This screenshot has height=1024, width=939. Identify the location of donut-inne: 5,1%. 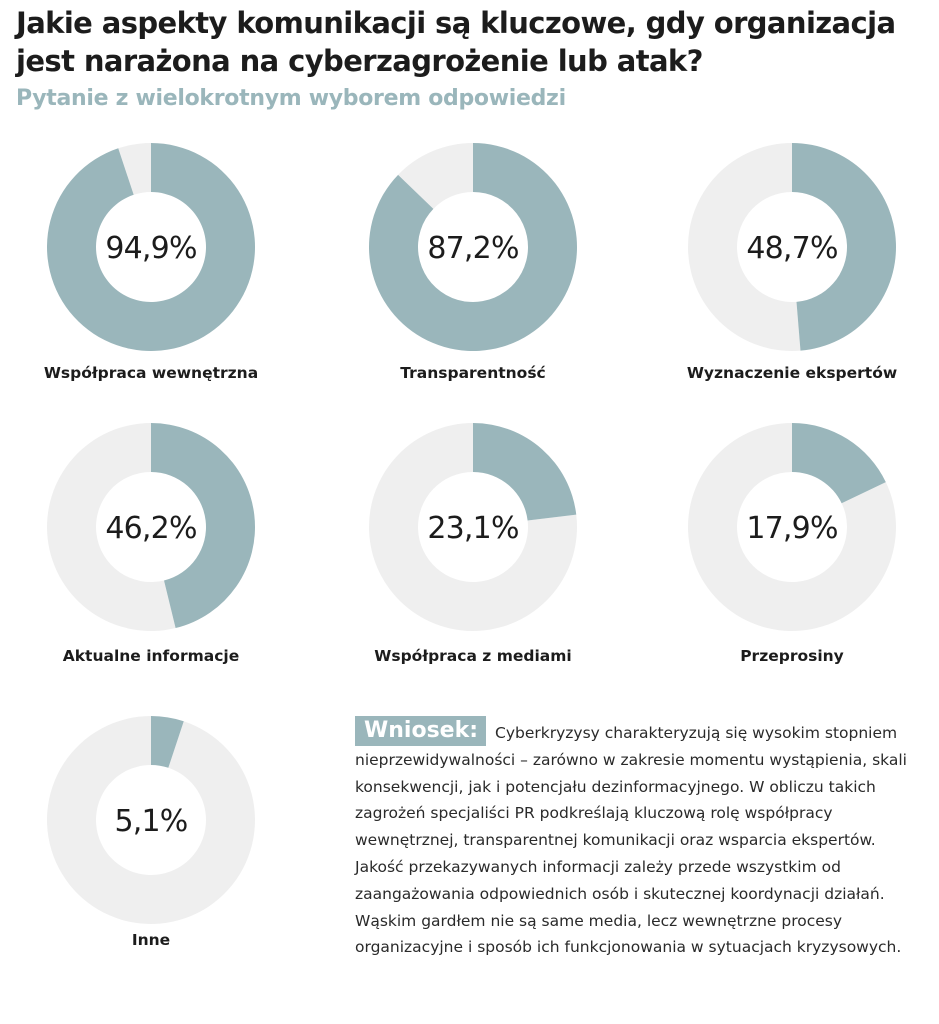
(151, 820).